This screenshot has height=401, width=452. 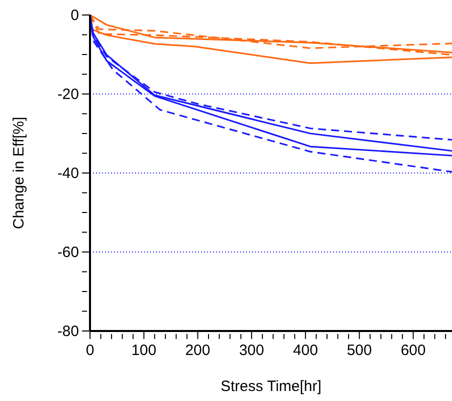 What do you see at coordinates (197, 350) in the screenshot?
I see `x-tick-label: 200` at bounding box center [197, 350].